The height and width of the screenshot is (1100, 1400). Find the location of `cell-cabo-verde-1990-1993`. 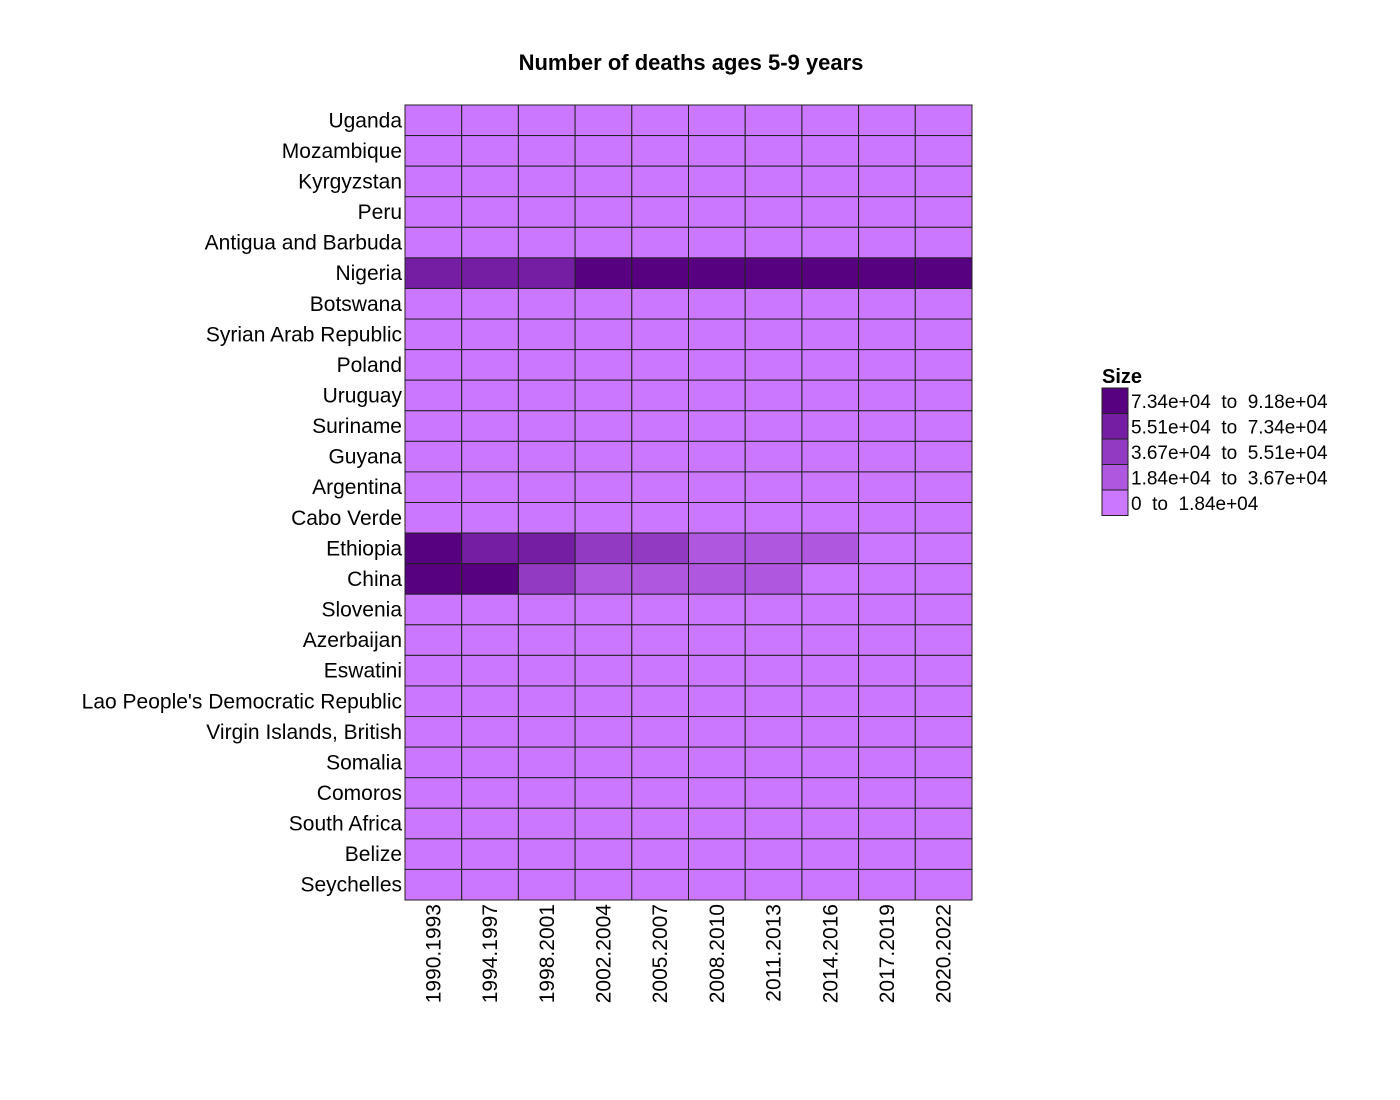

cell-cabo-verde-1990-1993 is located at coordinates (433, 518).